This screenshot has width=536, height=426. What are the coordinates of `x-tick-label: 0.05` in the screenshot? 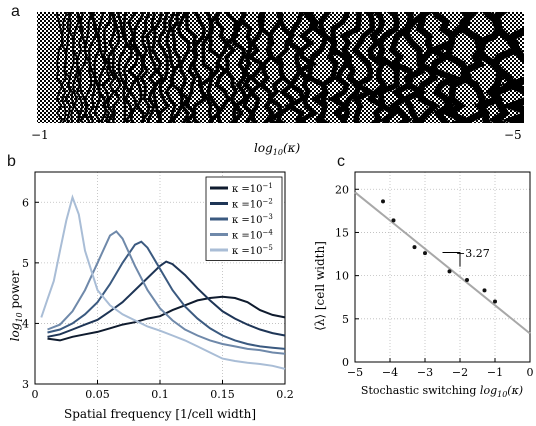 It's located at (97, 394).